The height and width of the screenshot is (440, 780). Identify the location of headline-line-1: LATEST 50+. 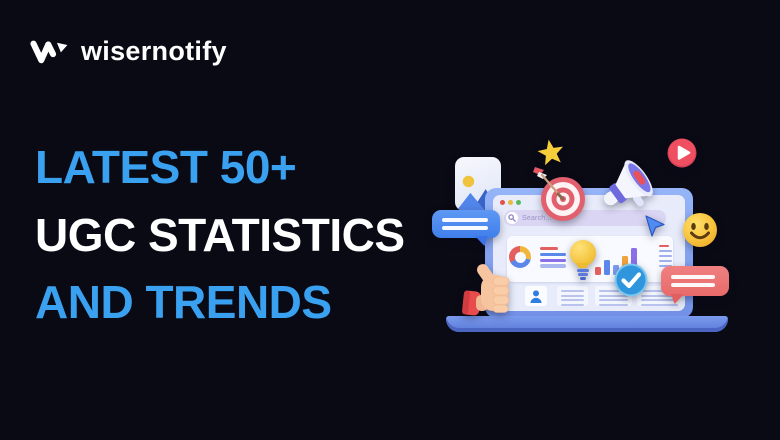
(166, 167).